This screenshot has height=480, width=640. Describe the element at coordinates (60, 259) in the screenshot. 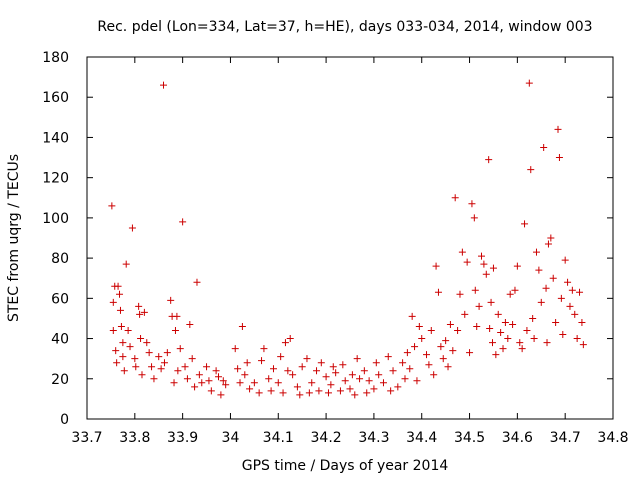

I see `y-tick-label: 80` at that location.